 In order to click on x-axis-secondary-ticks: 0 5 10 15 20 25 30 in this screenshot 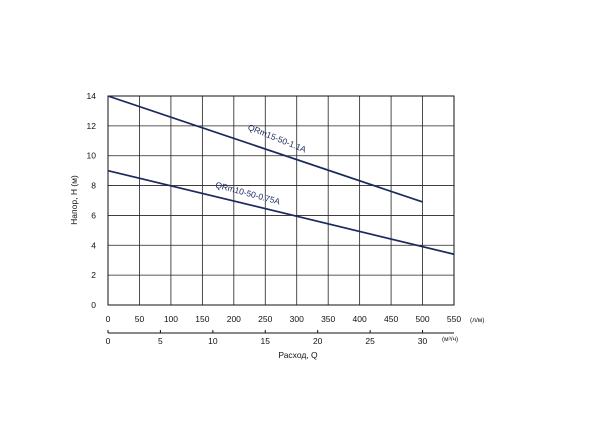, I will do `click(267, 338)`.